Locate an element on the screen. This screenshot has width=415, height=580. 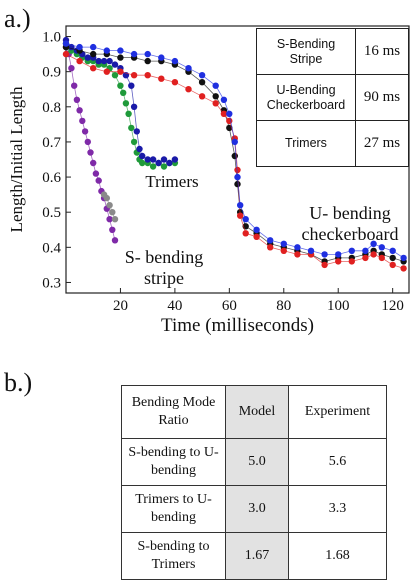
experiment-value: 5.6 is located at coordinates (337, 462).